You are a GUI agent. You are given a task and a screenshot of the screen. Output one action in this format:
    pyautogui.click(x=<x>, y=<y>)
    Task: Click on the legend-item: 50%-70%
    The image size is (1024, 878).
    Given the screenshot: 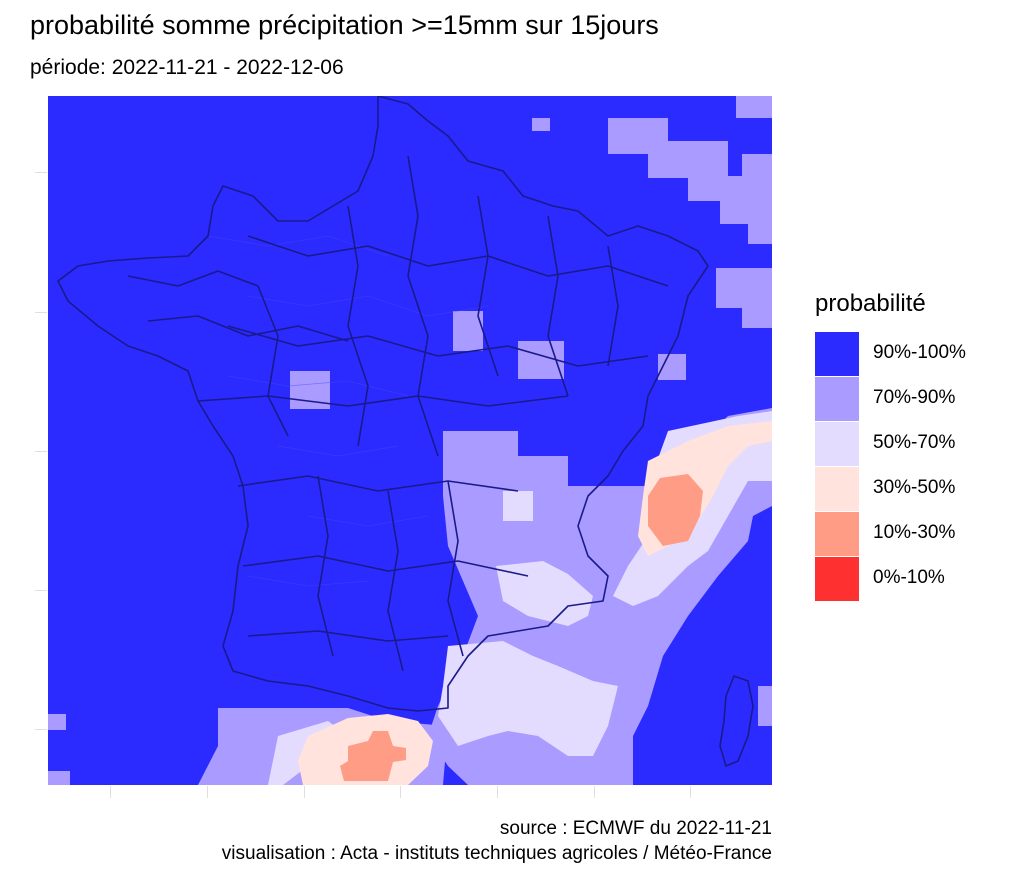 What is the action you would take?
    pyautogui.click(x=915, y=444)
    